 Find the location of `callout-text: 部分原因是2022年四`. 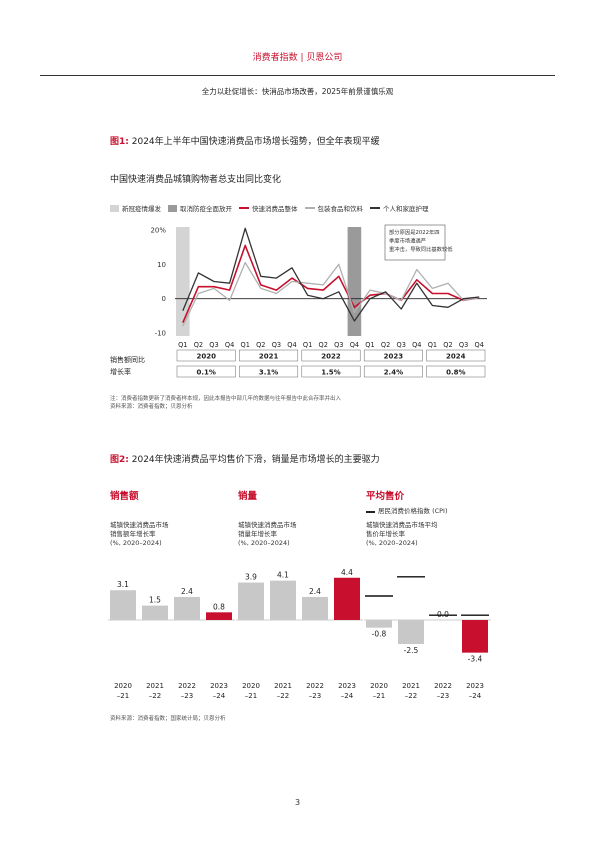

callout-text: 部分原因是2022年四 is located at coordinates (414, 232).